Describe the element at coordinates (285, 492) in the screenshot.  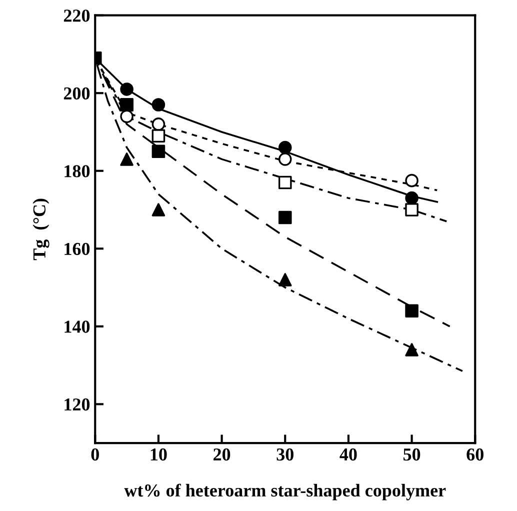
I see `x-axis-title: wt% of heteroarm star-shaped copolymer` at that location.